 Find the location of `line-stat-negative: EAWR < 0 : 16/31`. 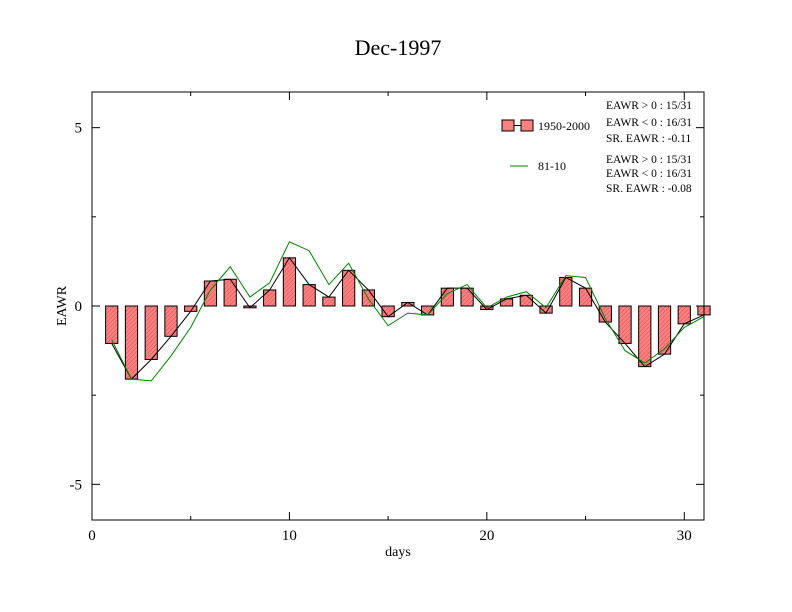

line-stat-negative: EAWR < 0 : 16/31 is located at coordinates (649, 174).